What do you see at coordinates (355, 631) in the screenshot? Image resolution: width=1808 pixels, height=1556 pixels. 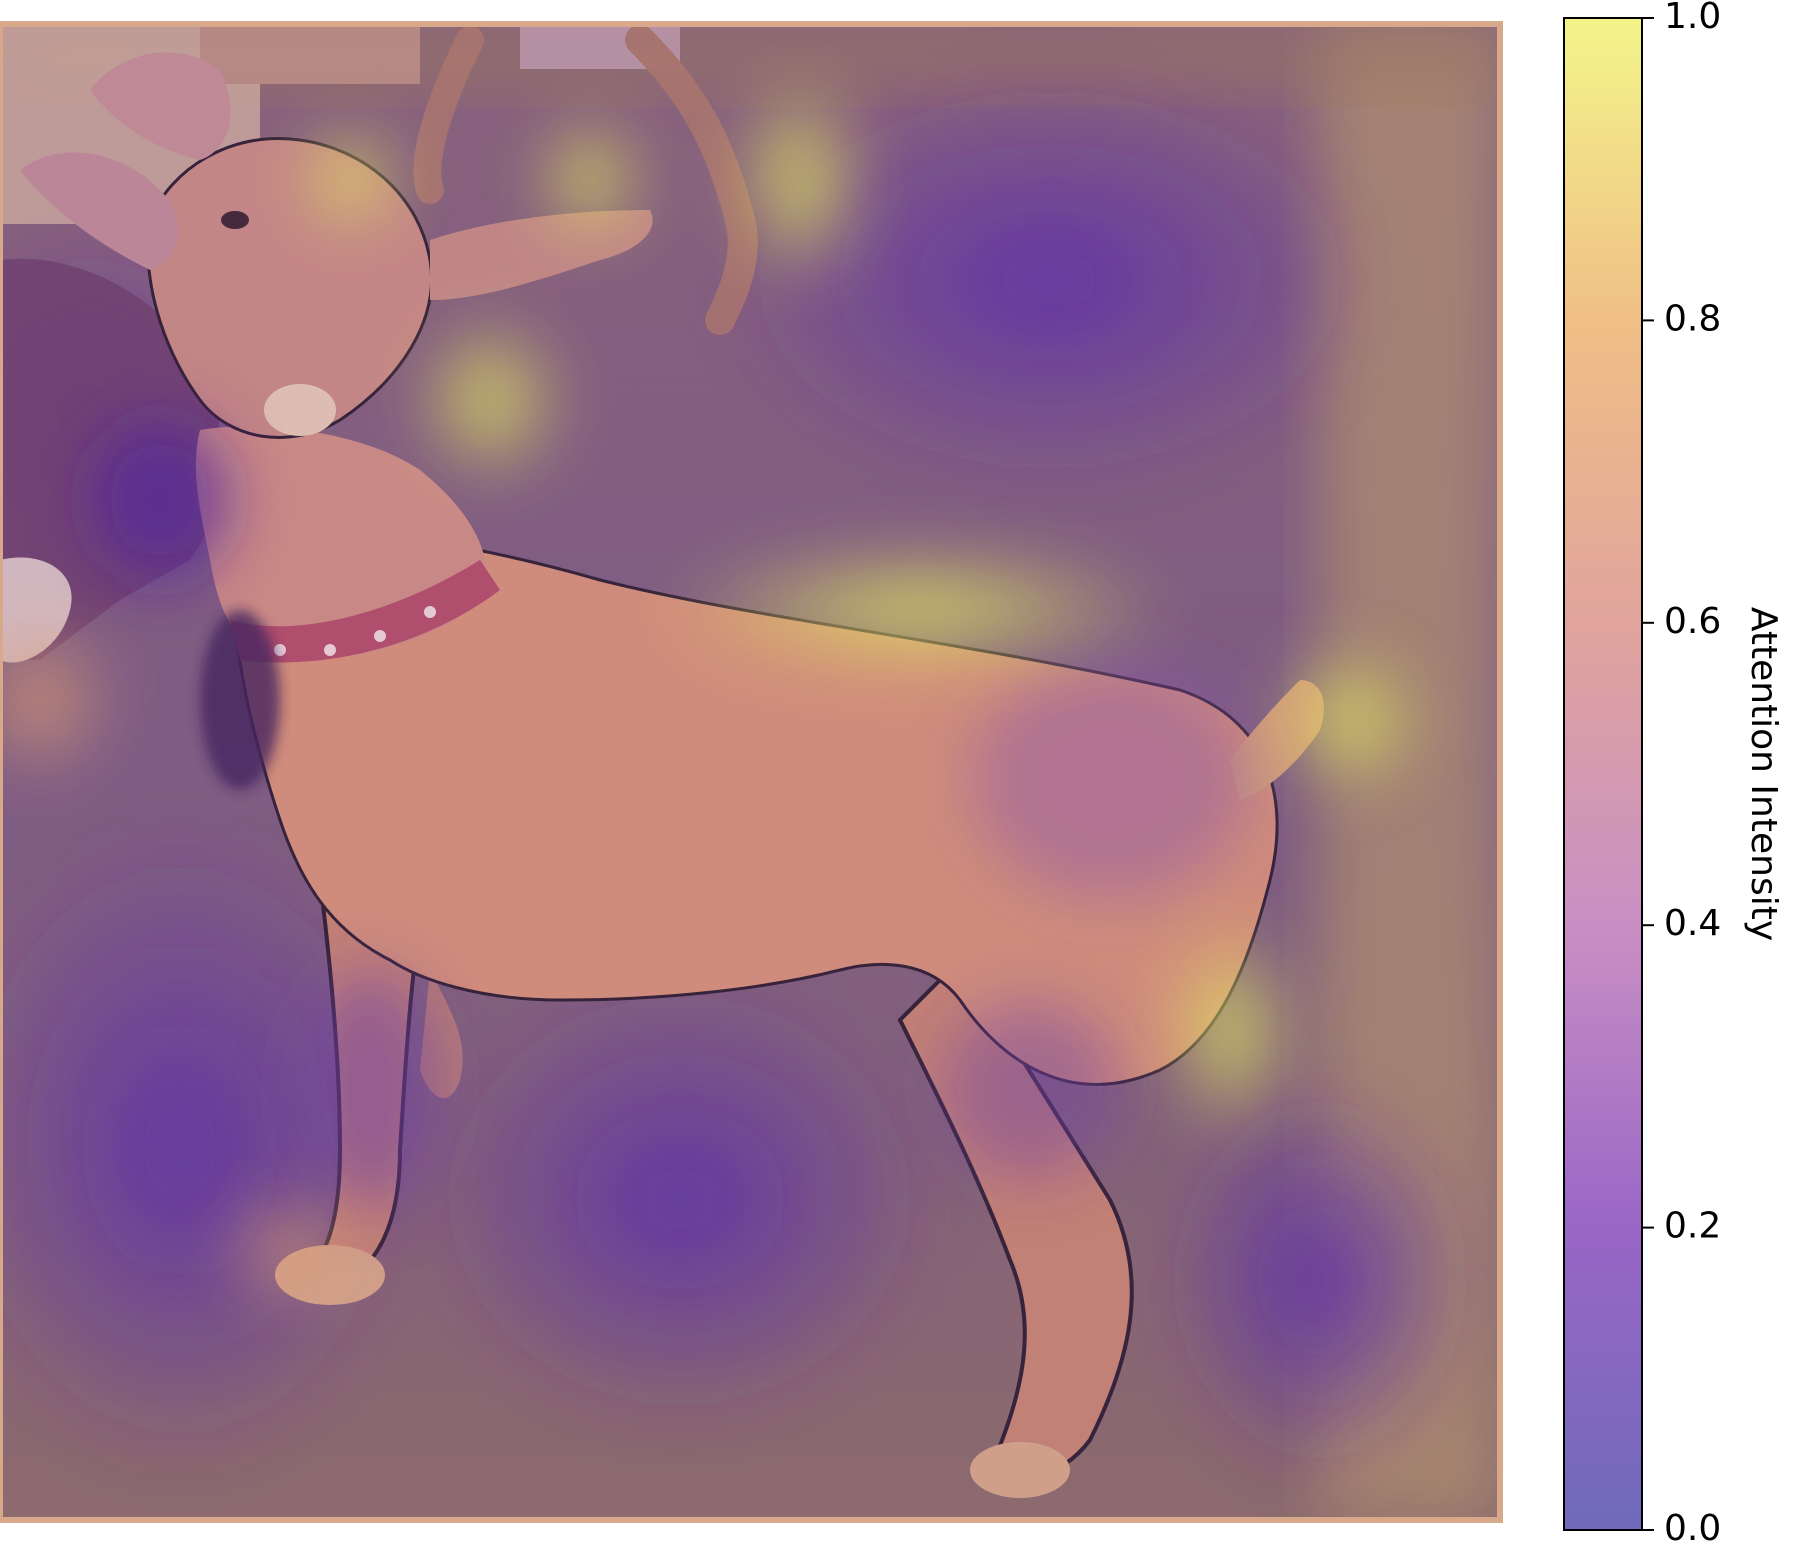 I see `collar-studs` at bounding box center [355, 631].